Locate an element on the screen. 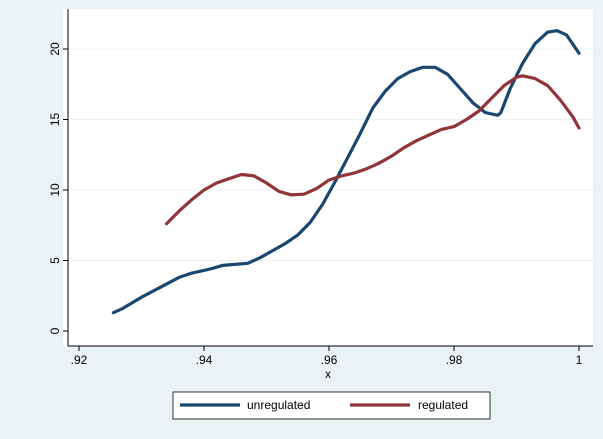 This screenshot has height=439, width=603. y-tick-label: 20 is located at coordinates (55, 49).